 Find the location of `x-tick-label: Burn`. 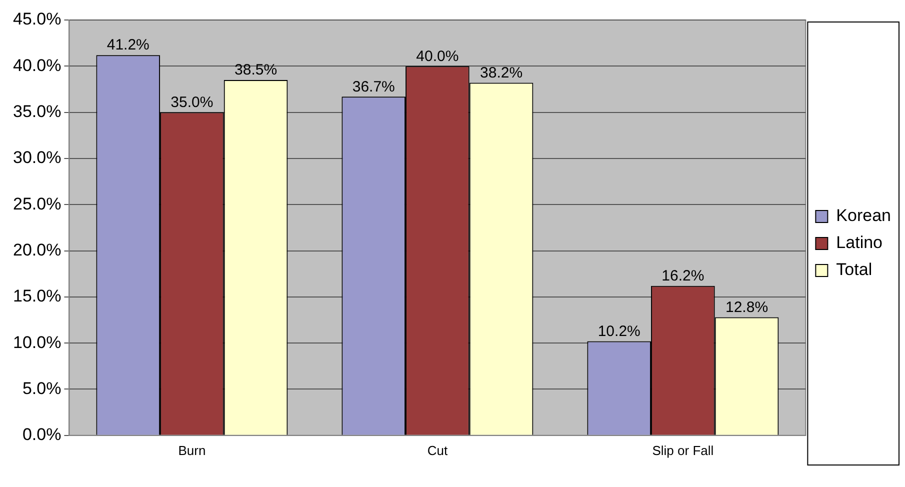

x-tick-label: Burn is located at coordinates (192, 450).